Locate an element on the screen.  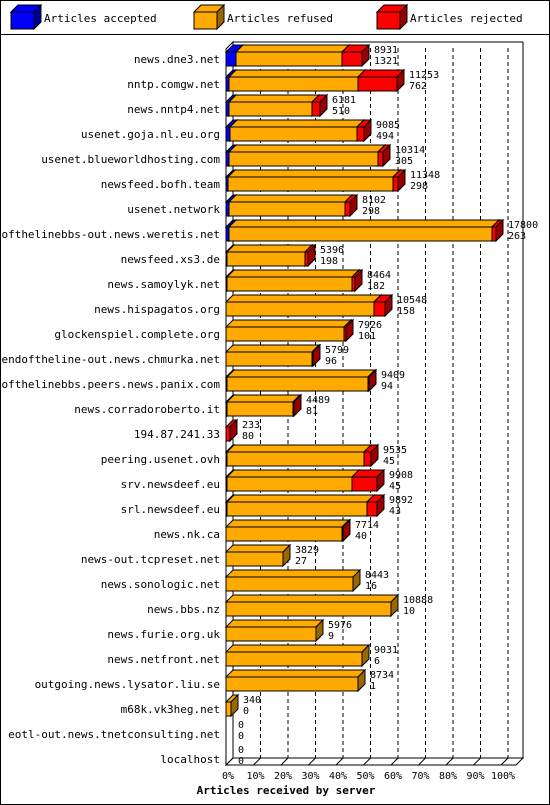
total-label: 8102 is located at coordinates (374, 200).